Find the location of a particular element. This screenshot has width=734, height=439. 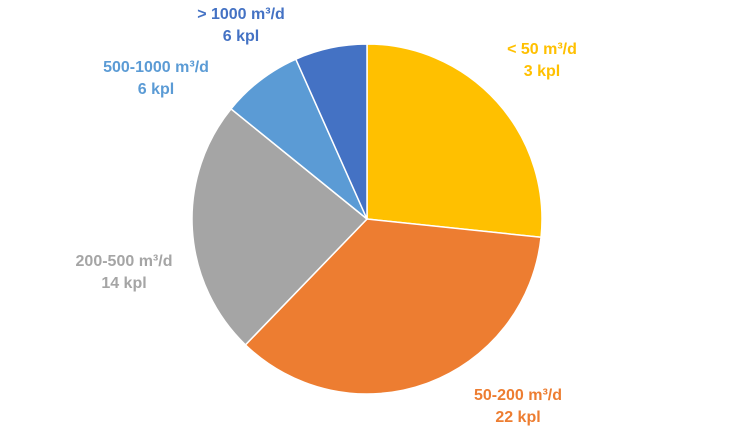

slice-category-label: > 1000 m³/d is located at coordinates (241, 14).